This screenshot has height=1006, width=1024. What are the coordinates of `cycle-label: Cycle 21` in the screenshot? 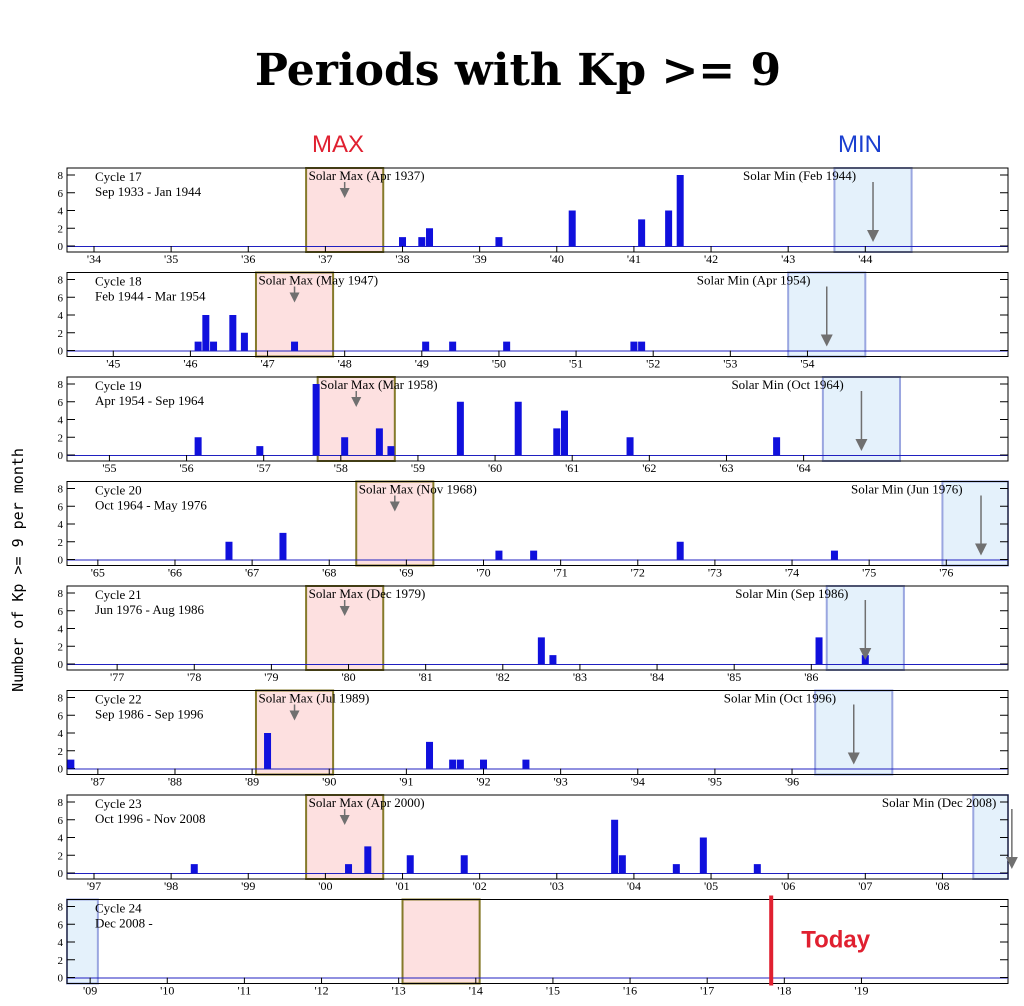 It's located at (118, 594).